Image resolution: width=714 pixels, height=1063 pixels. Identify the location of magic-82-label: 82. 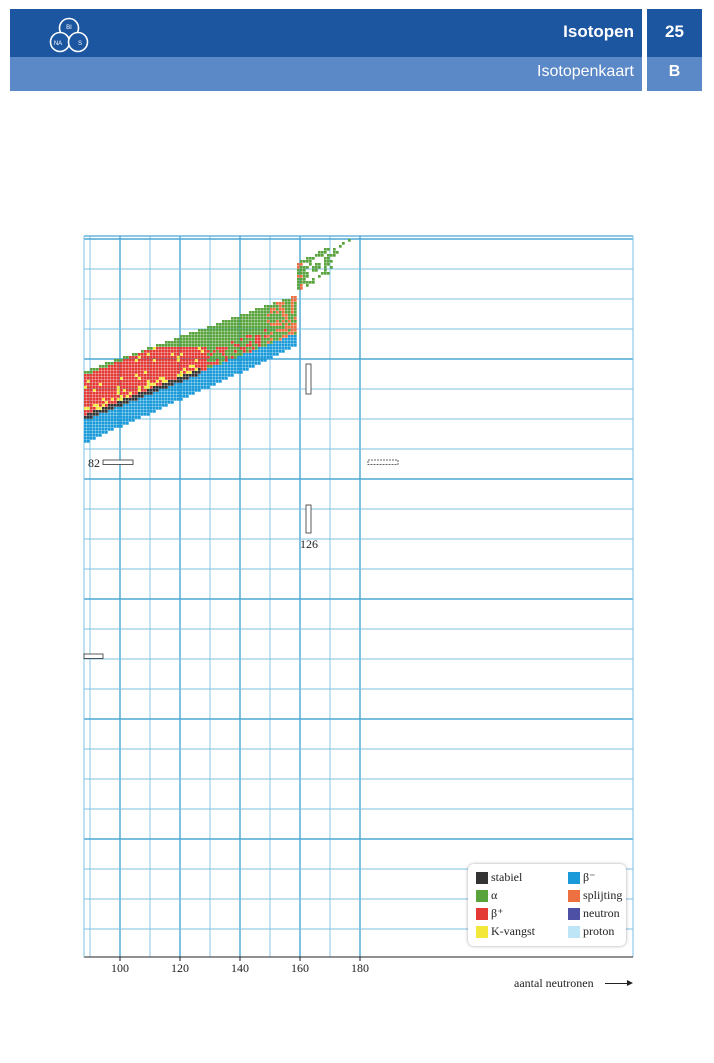
(94, 463).